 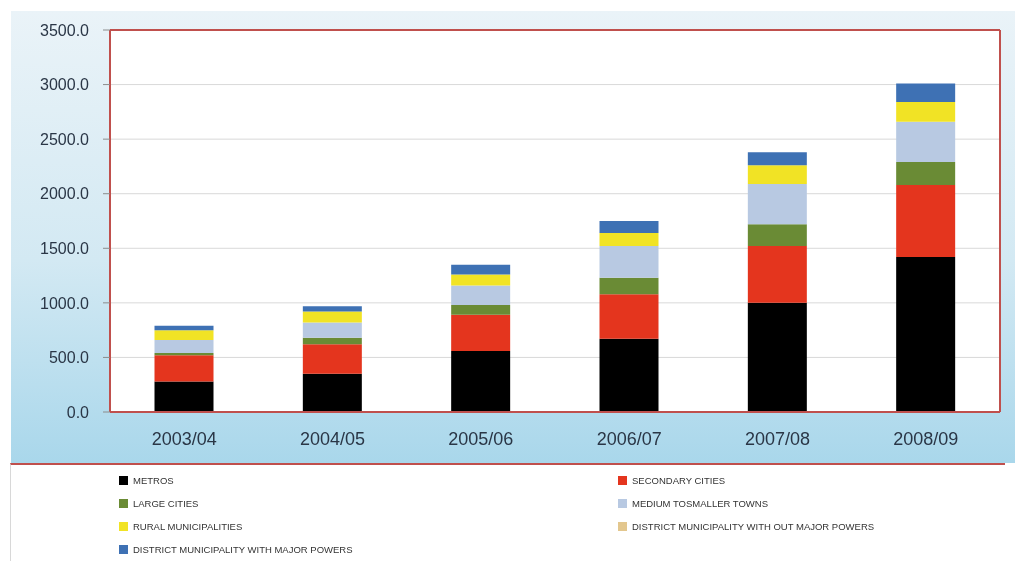 I want to click on x-tick-label: 2004/05, so click(x=332, y=438).